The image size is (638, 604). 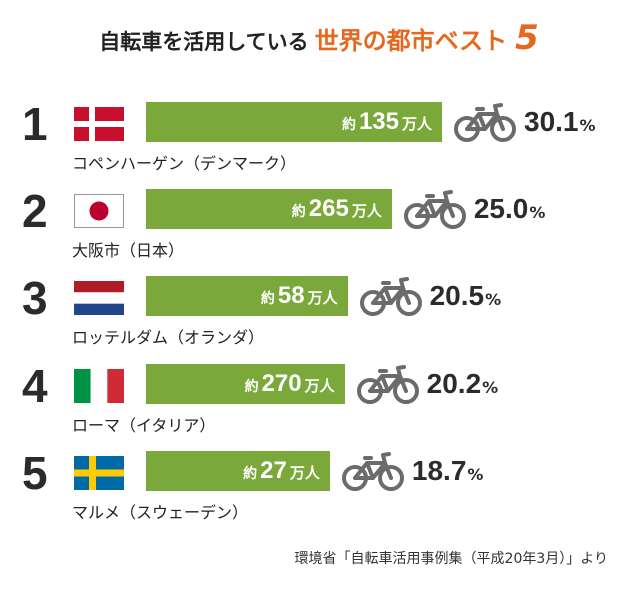 What do you see at coordinates (457, 295) in the screenshot?
I see `share-value: 20.5` at bounding box center [457, 295].